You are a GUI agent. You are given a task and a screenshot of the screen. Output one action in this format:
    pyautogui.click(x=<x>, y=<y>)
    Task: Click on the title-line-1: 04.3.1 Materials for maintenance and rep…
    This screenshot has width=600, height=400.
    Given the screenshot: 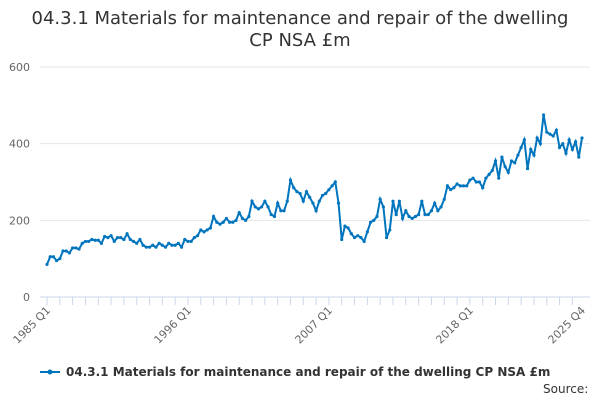 What is the action you would take?
    pyautogui.click(x=300, y=18)
    